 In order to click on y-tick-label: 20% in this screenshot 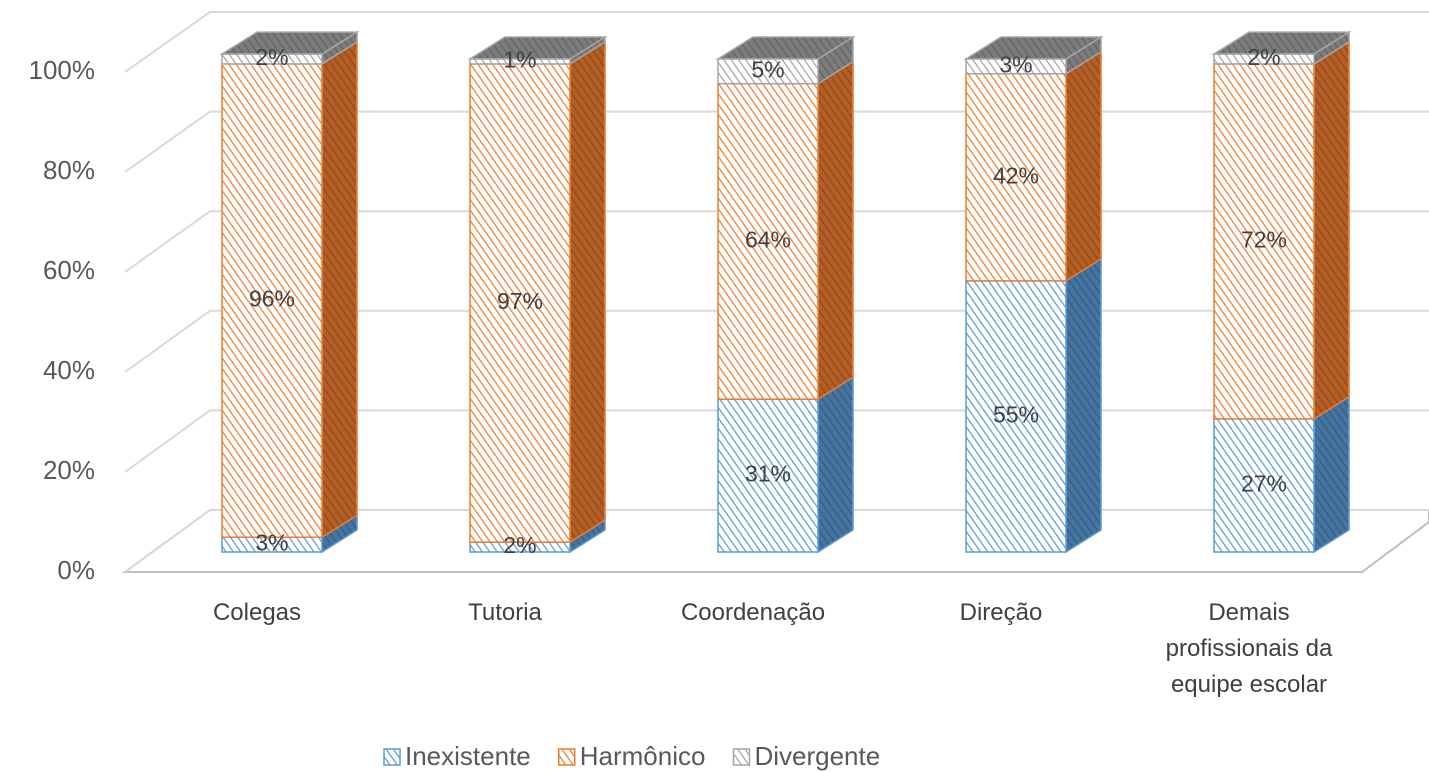, I will do `click(69, 470)`.